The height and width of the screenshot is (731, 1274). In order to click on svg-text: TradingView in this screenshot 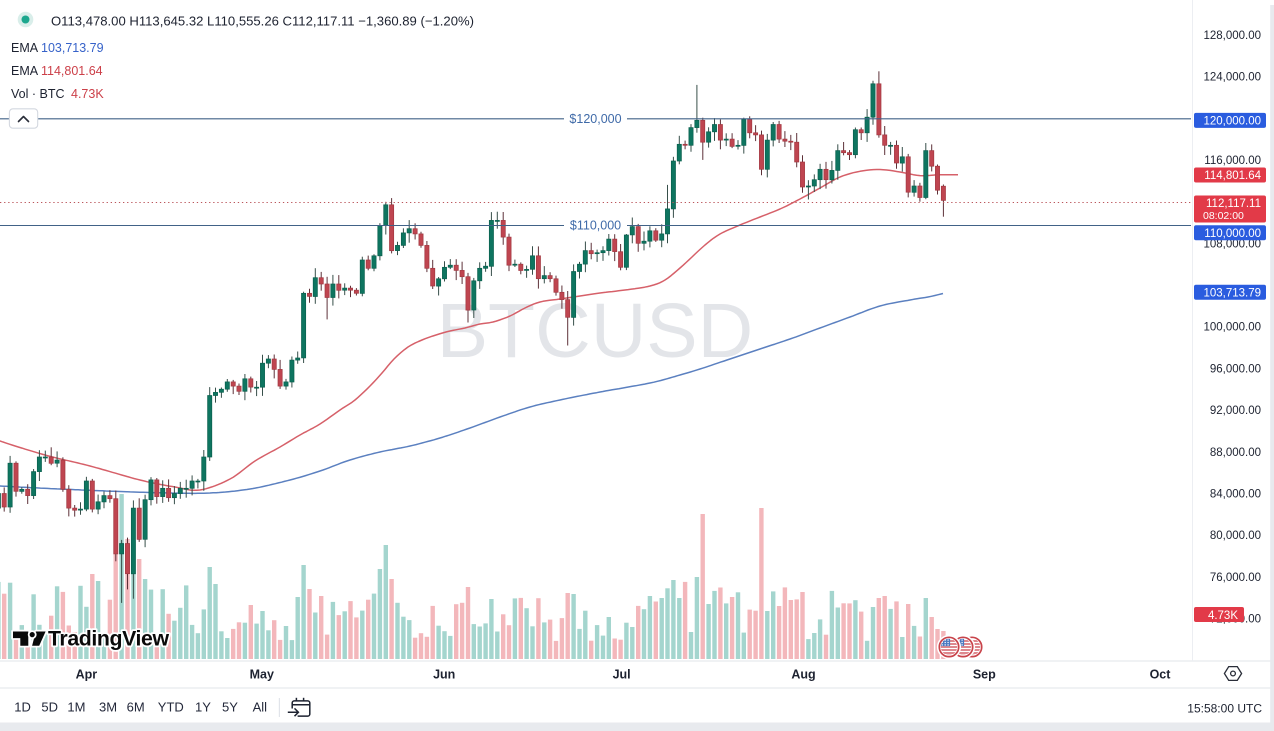, I will do `click(108, 639)`.